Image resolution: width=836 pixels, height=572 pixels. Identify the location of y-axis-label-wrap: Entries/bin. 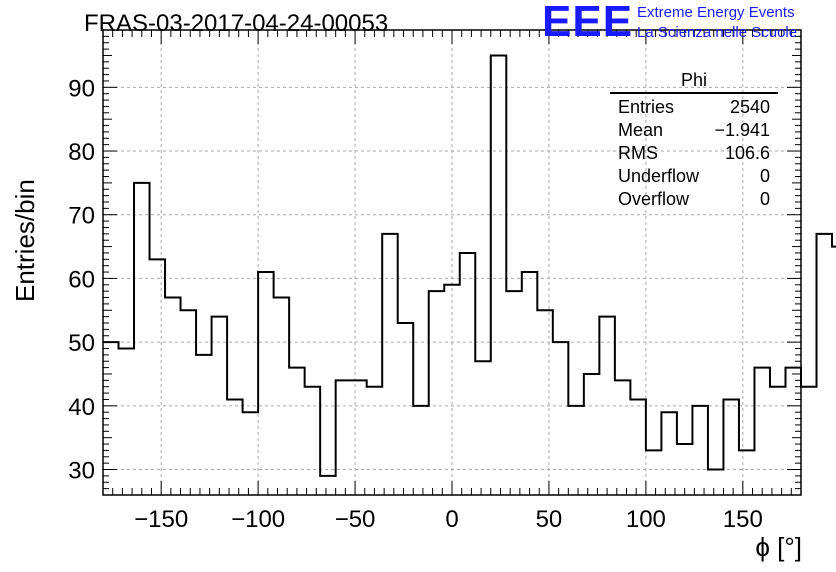
(23, 250).